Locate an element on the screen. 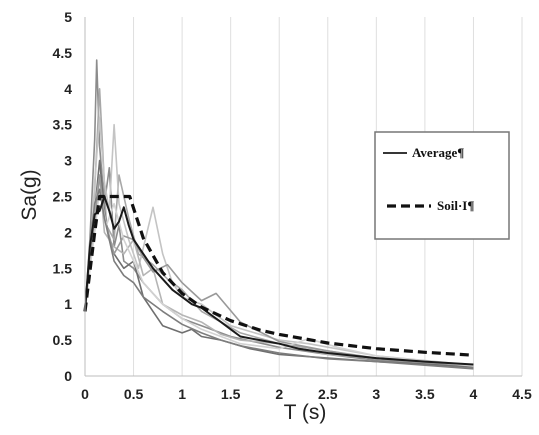  y-tick-label: 2 is located at coordinates (68, 232).